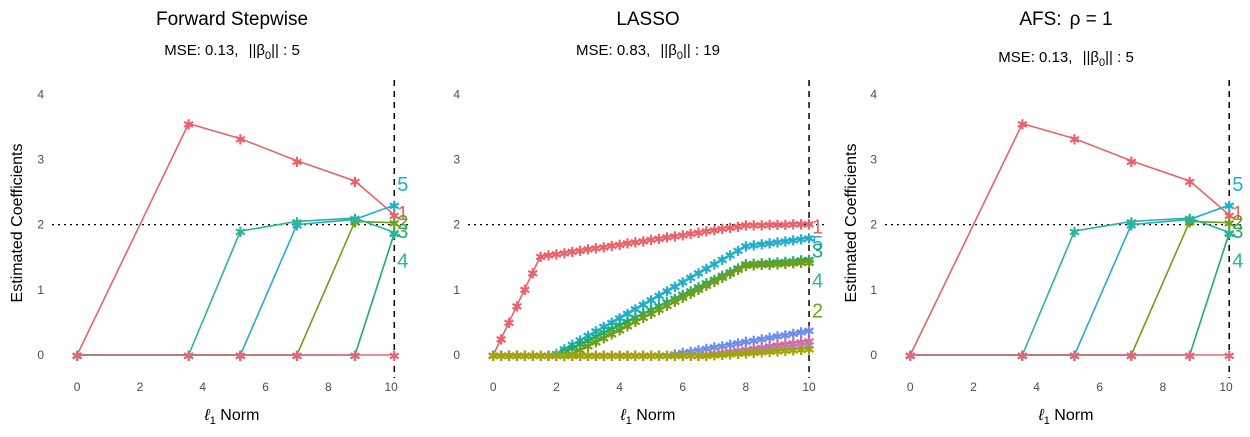  I want to click on norm-bars-close: ||, so click(687, 50).